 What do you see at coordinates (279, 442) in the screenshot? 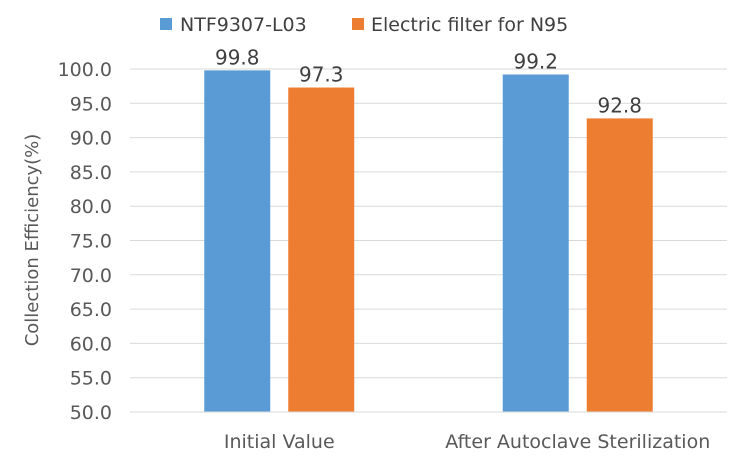
I see `x-tick-label: Initial Value` at bounding box center [279, 442].